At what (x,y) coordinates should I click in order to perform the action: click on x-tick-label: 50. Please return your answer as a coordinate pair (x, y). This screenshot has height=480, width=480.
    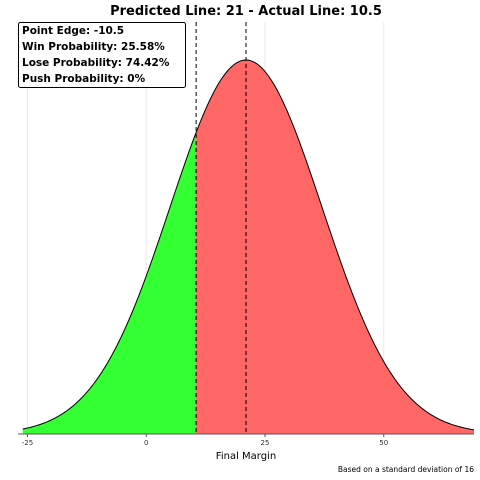
    Looking at the image, I should click on (383, 443).